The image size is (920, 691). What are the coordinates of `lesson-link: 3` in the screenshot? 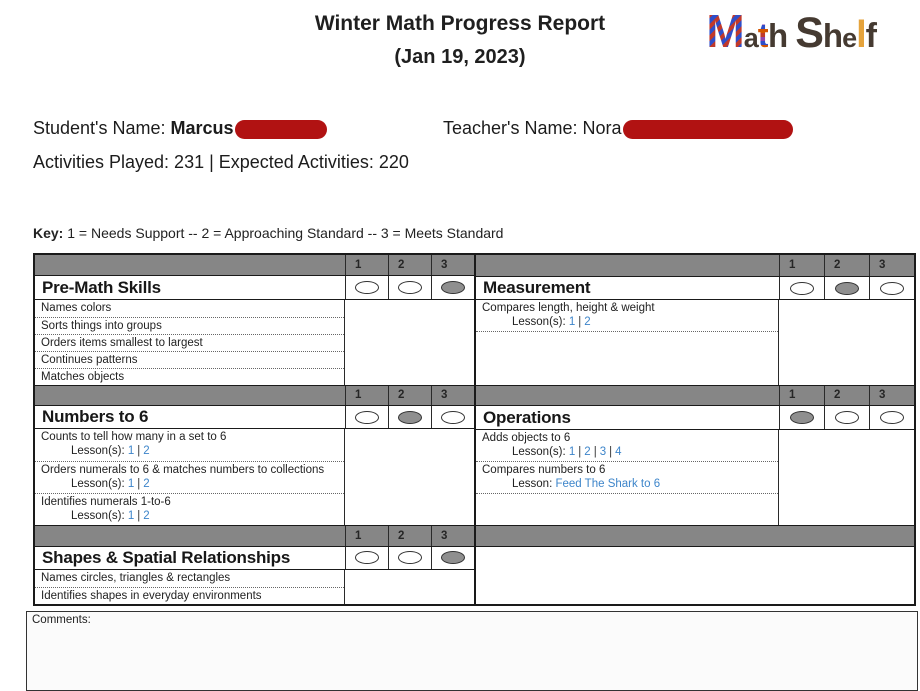 It's located at (603, 452).